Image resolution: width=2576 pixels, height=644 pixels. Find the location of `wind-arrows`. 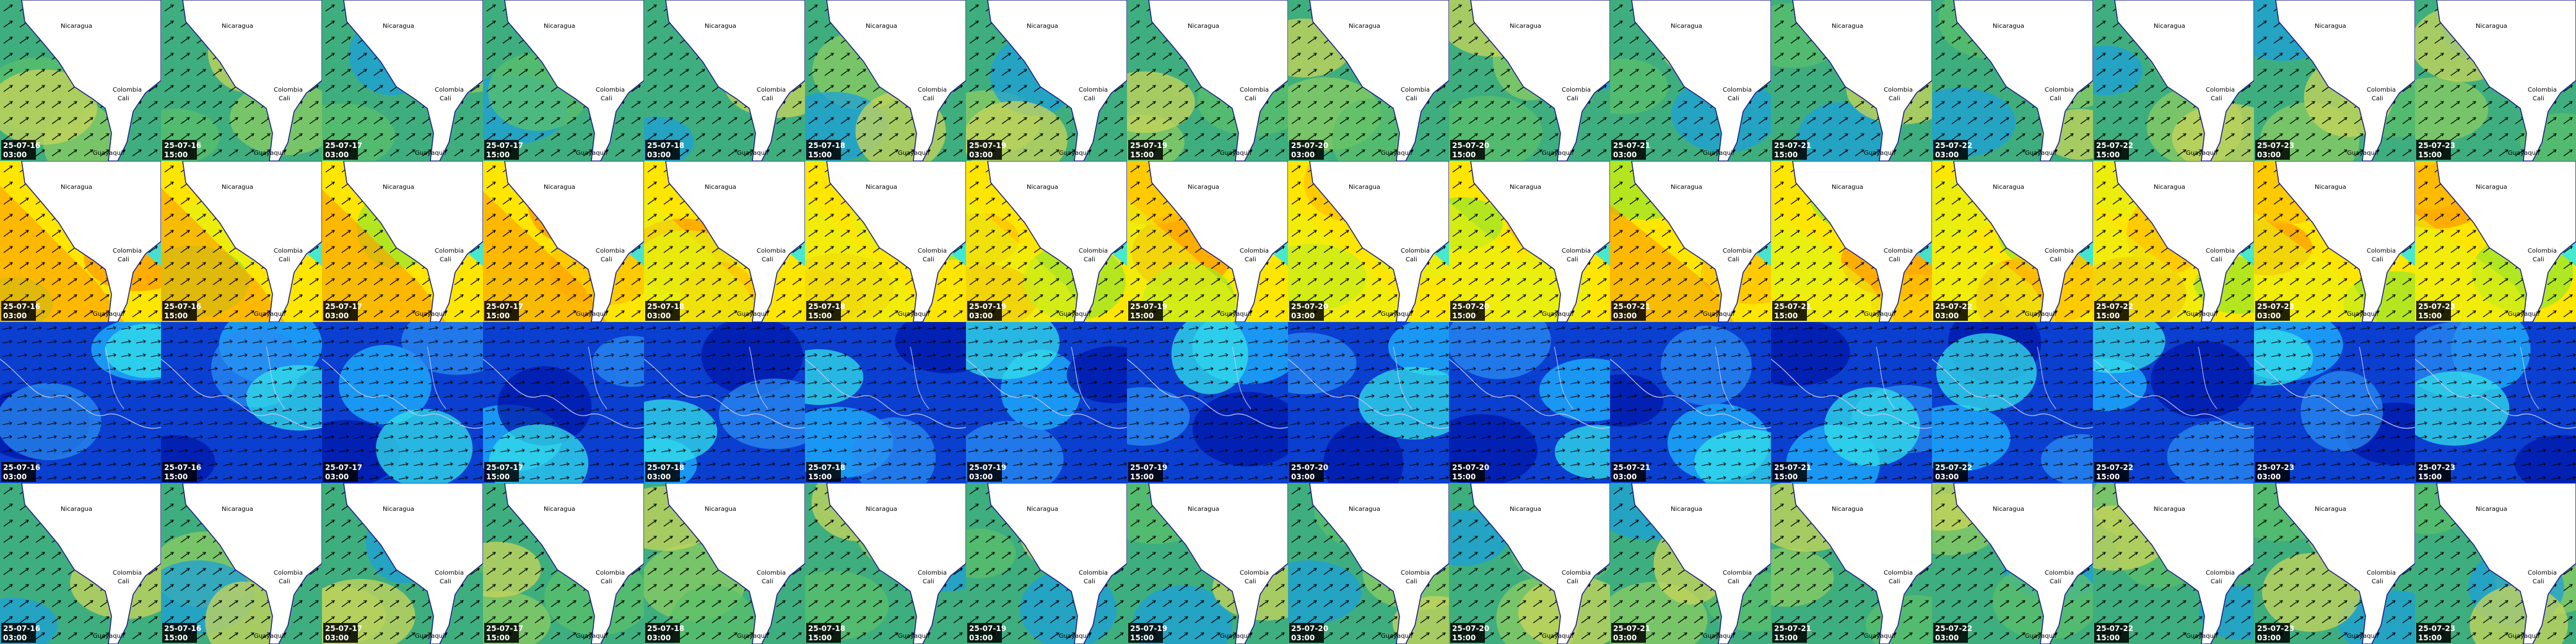

wind-arrows is located at coordinates (1046, 402).